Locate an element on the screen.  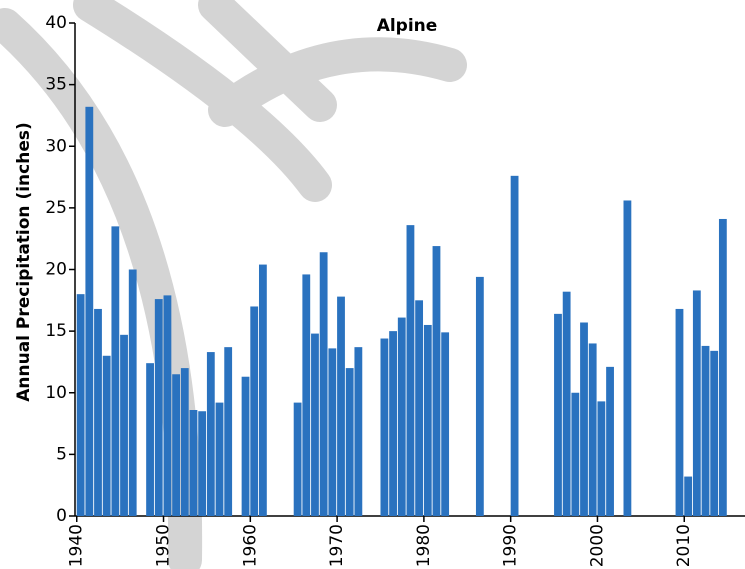
y-tick-label: 35 is located at coordinates (56, 85).